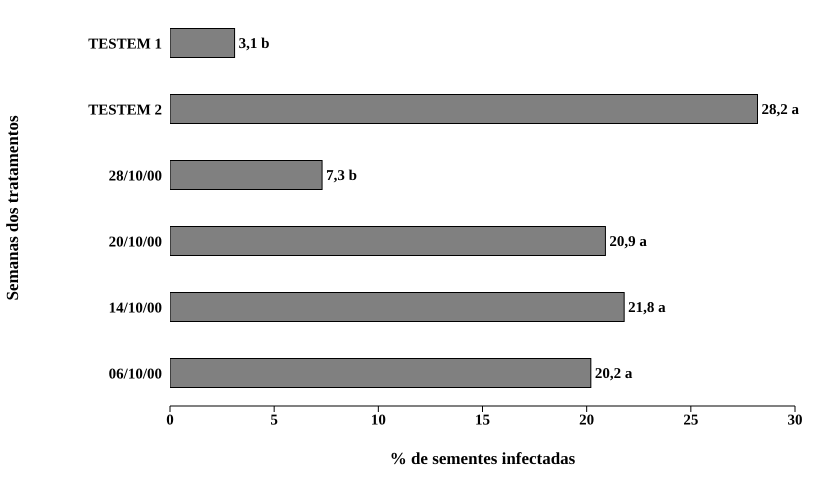  What do you see at coordinates (12, 208) in the screenshot?
I see `y-axis-title: Semanas dos tratamentos` at bounding box center [12, 208].